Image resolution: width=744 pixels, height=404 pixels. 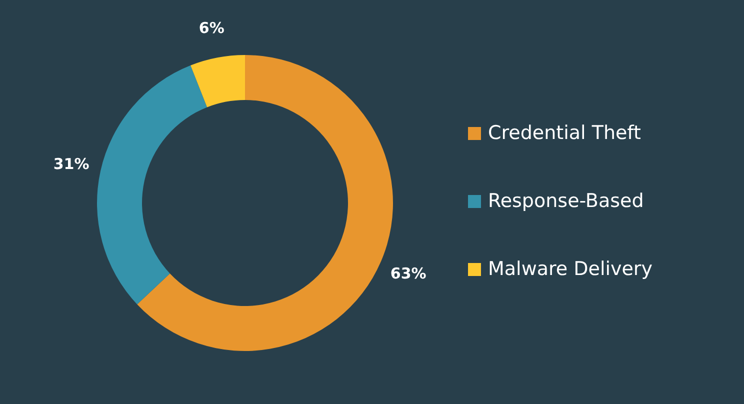 I want to click on legend-label: Malware Delivery, so click(x=570, y=269).